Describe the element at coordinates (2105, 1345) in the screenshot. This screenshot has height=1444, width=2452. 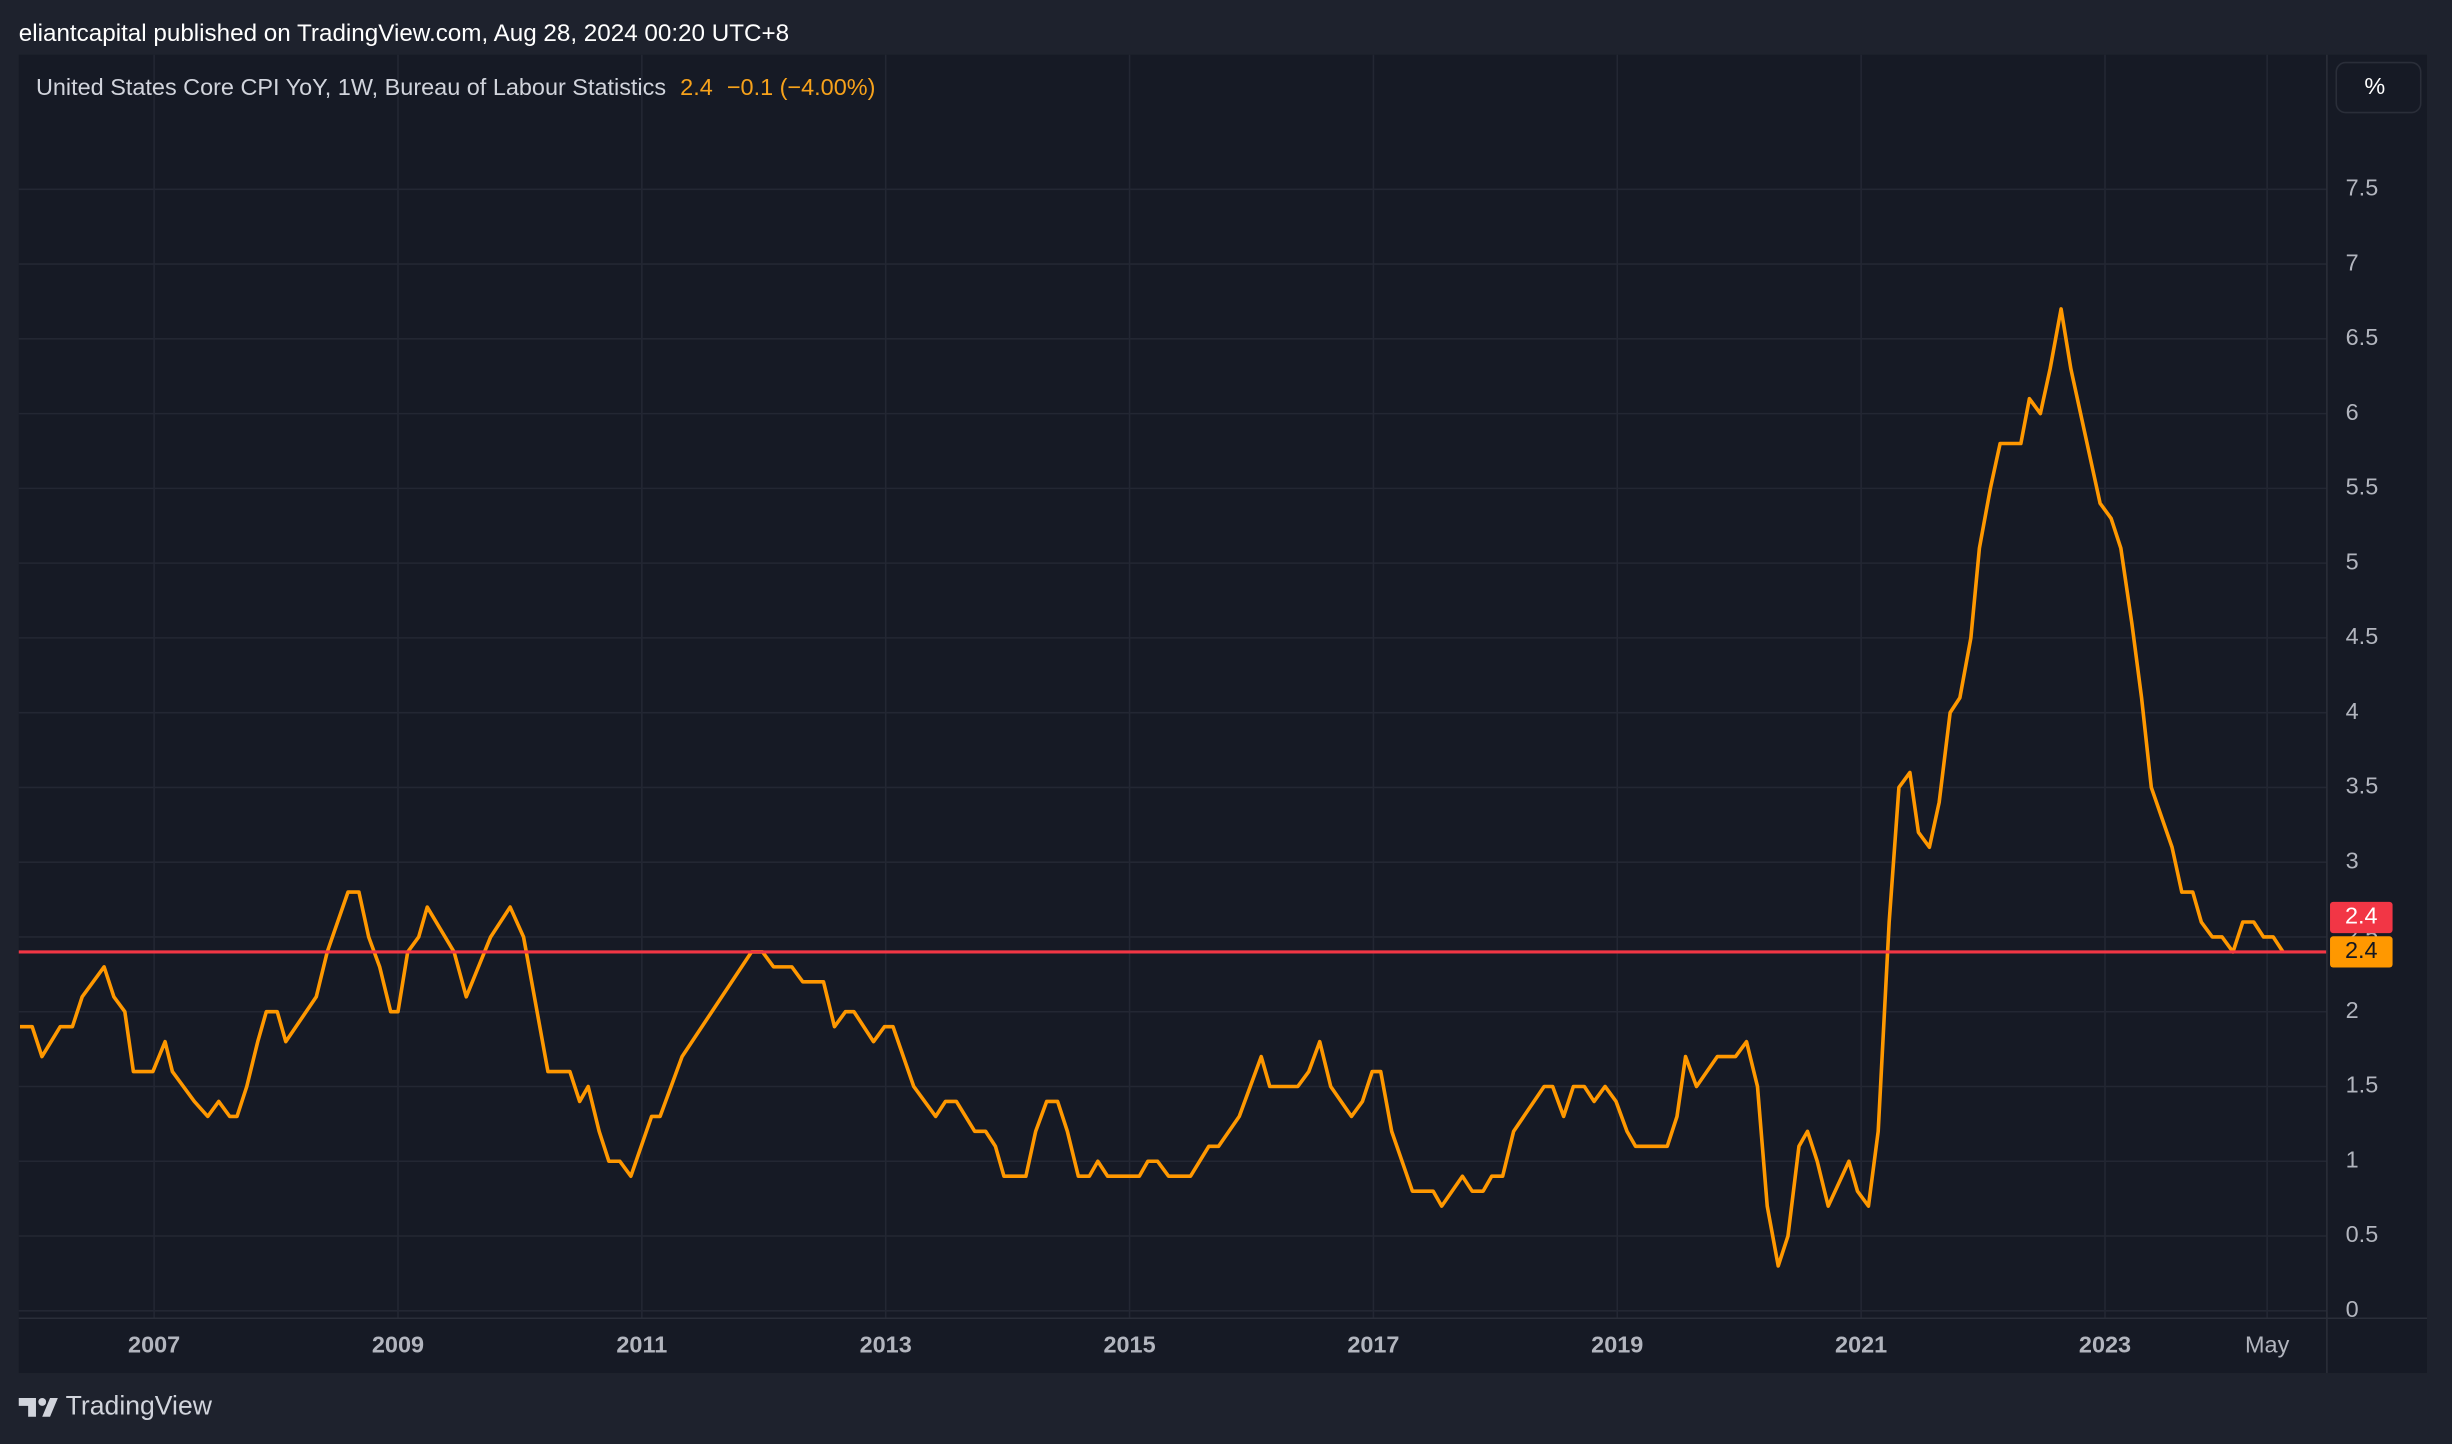
I see `x-tick-label: 2023` at that location.